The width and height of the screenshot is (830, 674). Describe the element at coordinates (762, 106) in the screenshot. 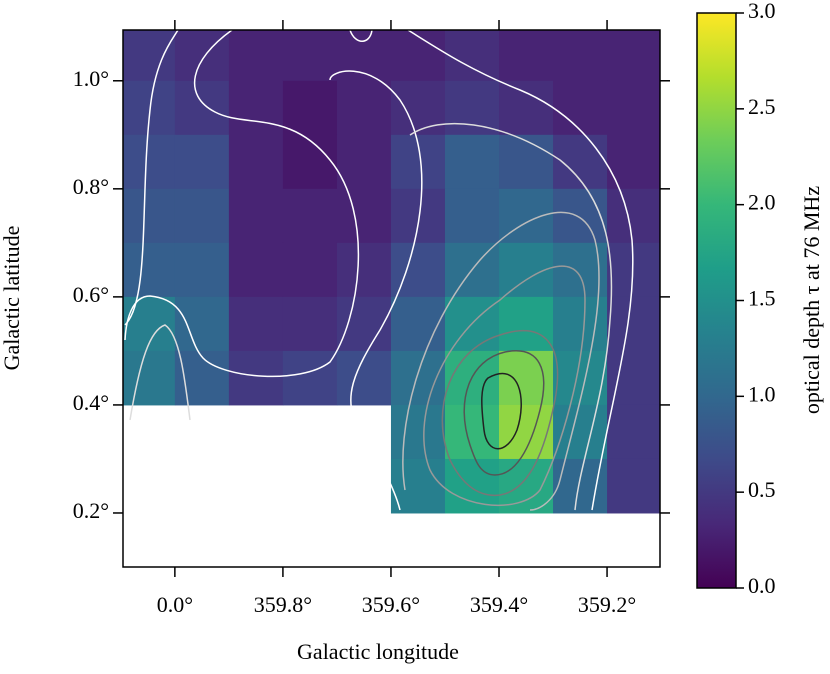

I see `colorbar-tick-label: 2.5` at that location.